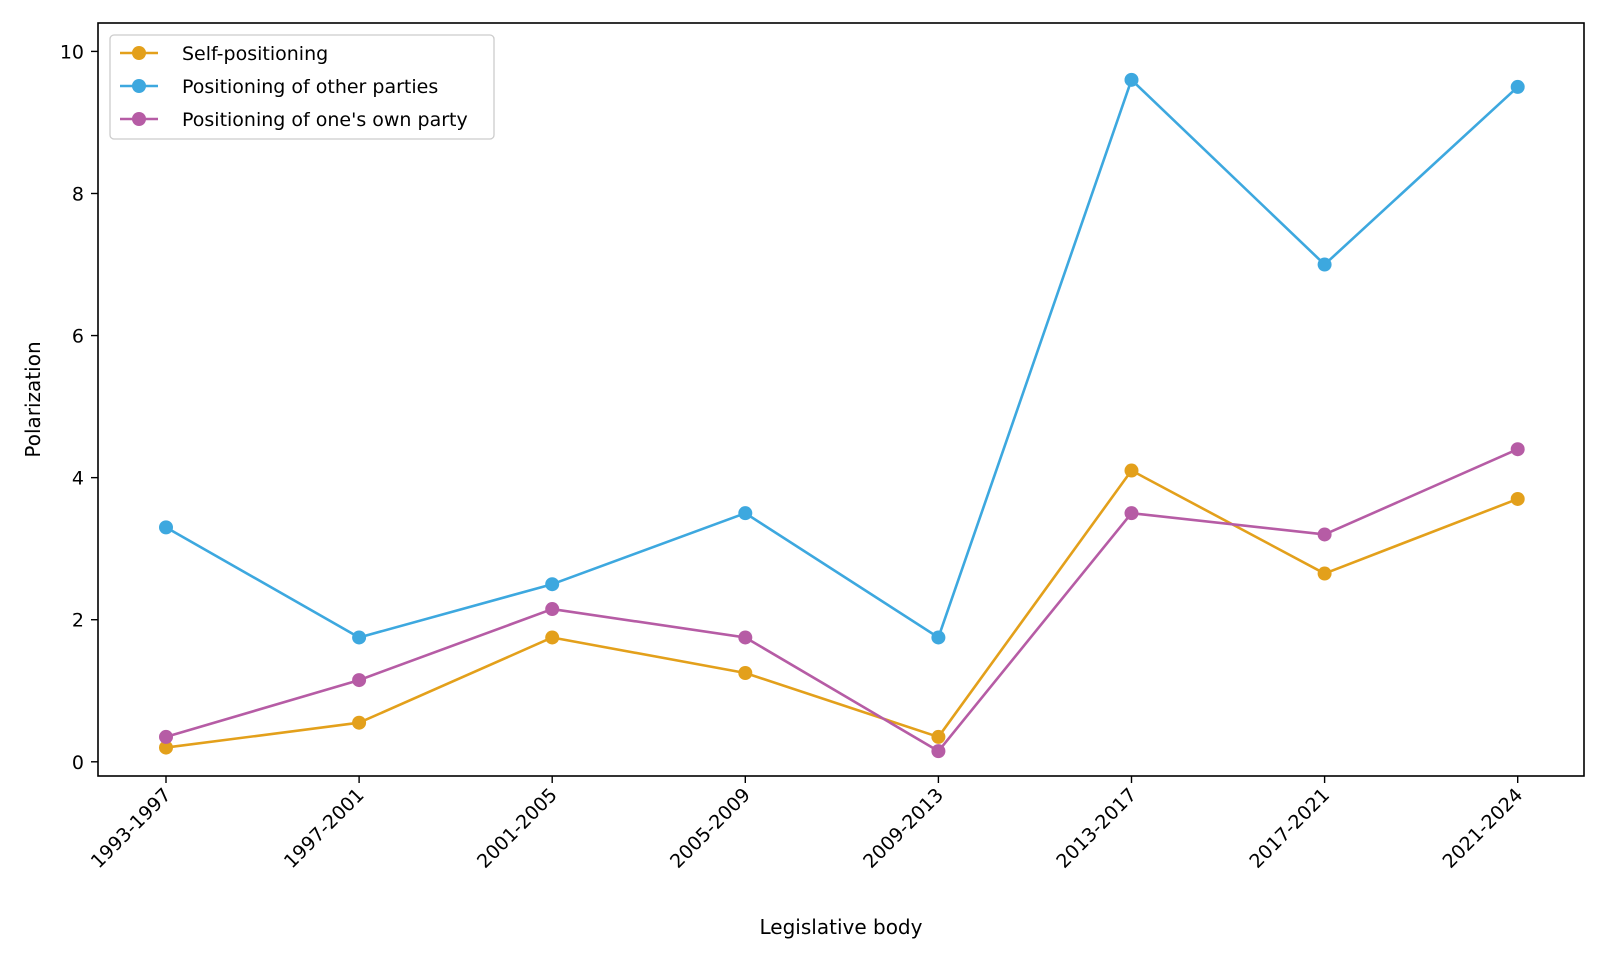 The height and width of the screenshot is (964, 1600). Describe the element at coordinates (255, 54) in the screenshot. I see `legend-label: Self-positioning` at that location.